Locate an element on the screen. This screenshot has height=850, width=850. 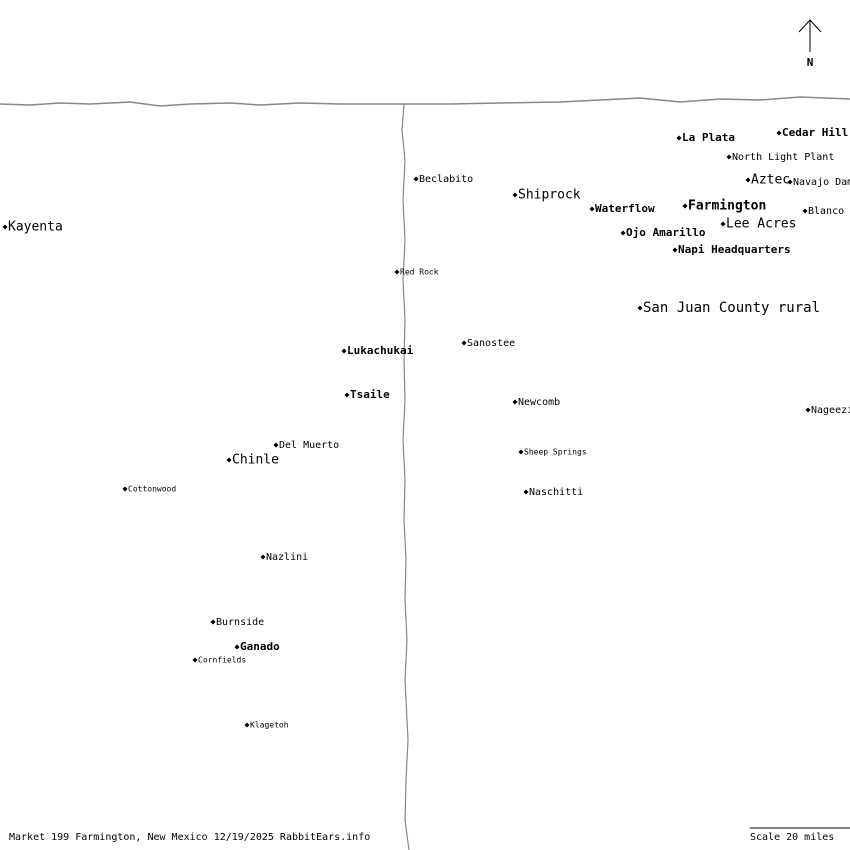
place: Cedar Hill is located at coordinates (812, 132).